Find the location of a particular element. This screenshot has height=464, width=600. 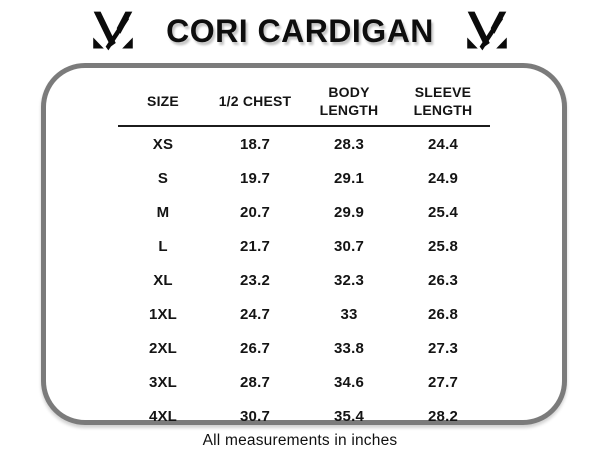

column-header-sleeve-length: SLEEVE LENGTH is located at coordinates (443, 103).